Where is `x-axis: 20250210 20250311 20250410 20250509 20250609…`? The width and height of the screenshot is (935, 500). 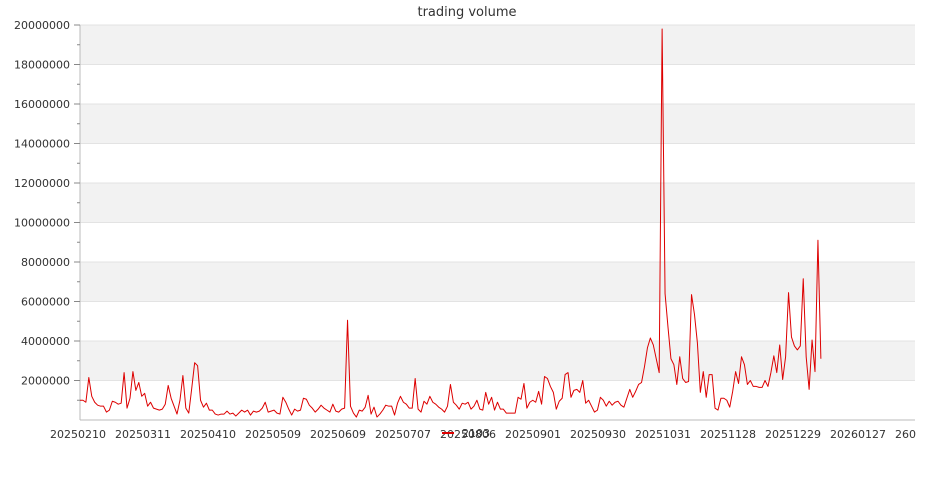
x-axis: 20250210 20250311 20250410 20250509 20250609… is located at coordinates (483, 430).